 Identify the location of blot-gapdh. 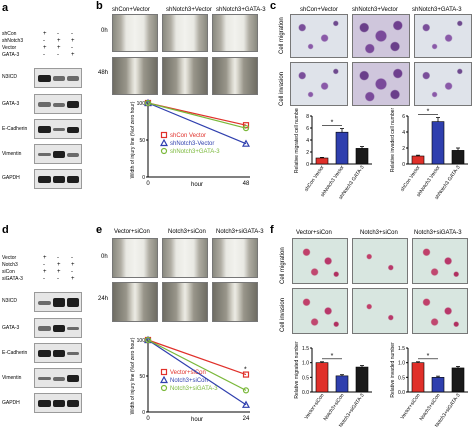
(58, 403).